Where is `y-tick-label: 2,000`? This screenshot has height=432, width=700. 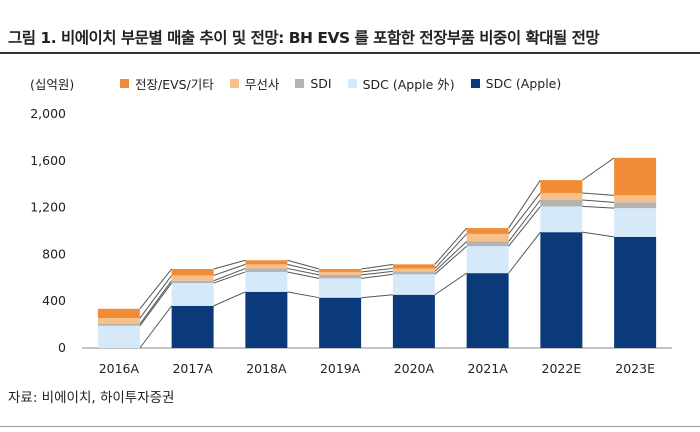 y-tick-label: 2,000 is located at coordinates (48, 113).